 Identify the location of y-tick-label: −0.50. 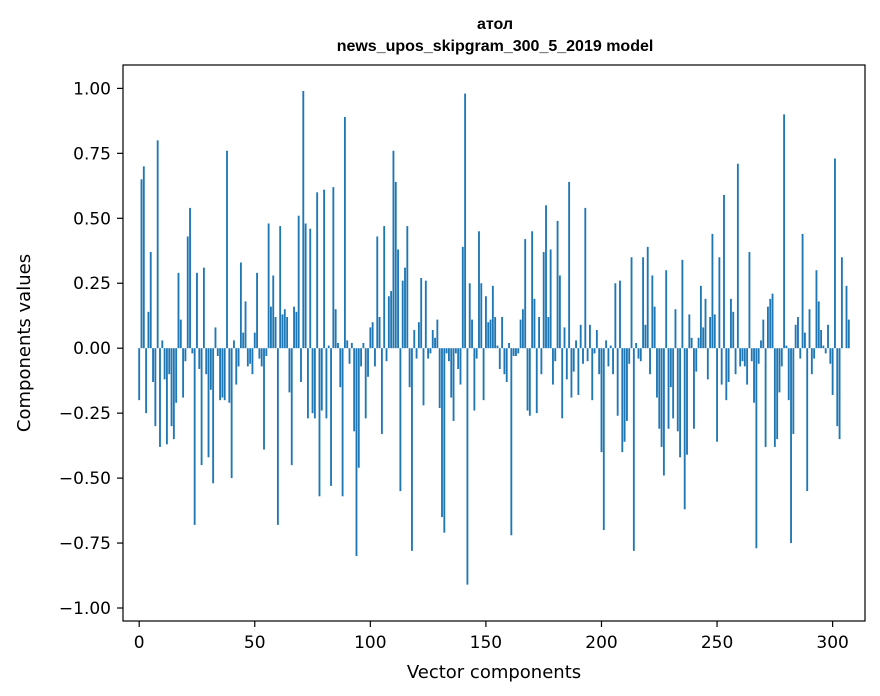
(85, 479).